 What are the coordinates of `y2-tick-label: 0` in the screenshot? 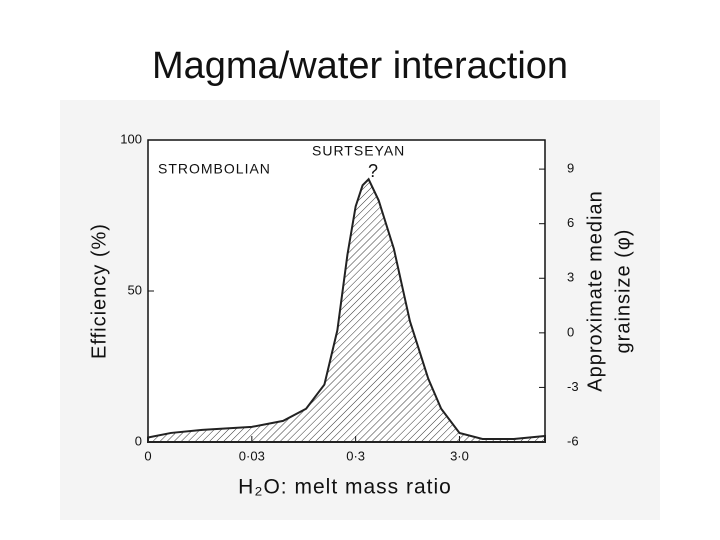 It's located at (570, 331).